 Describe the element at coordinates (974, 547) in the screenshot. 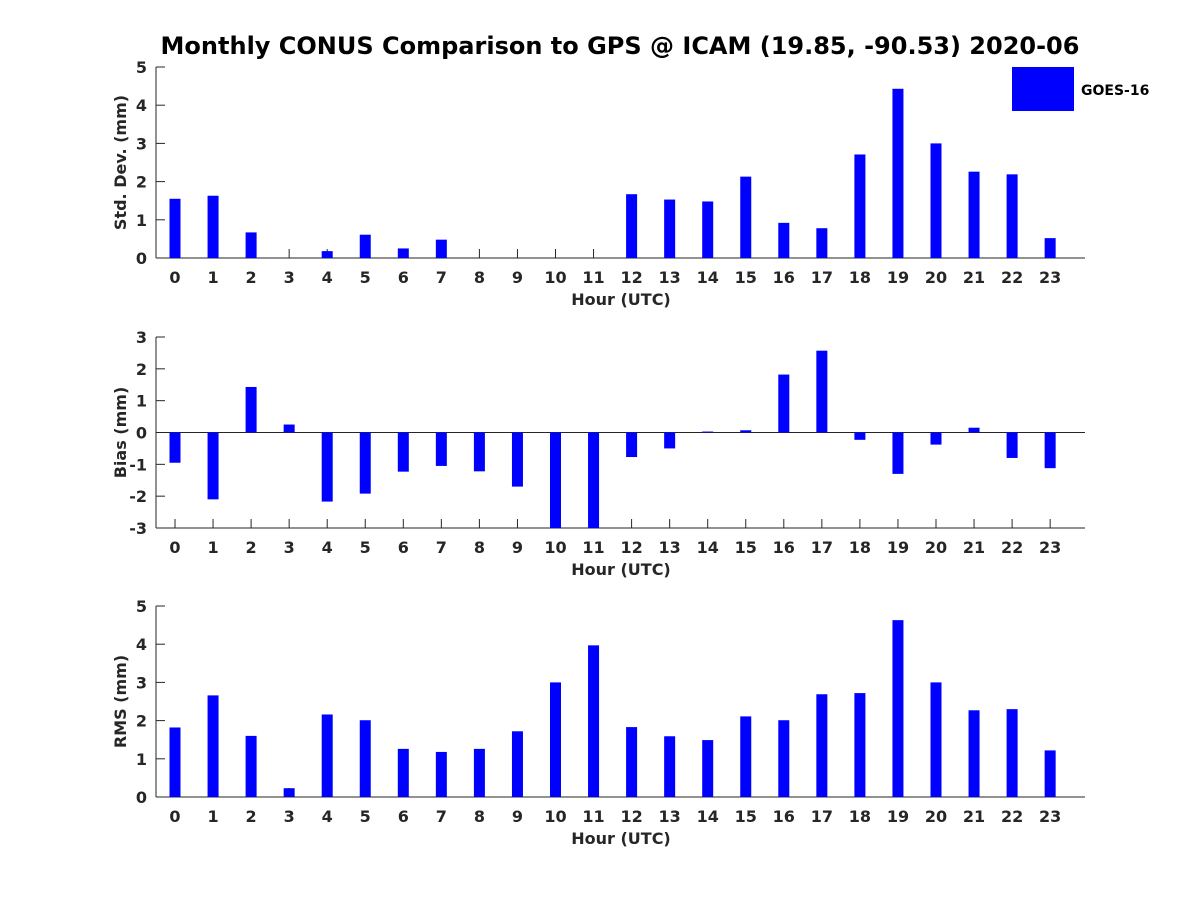

I see `x-tick-label: 21` at that location.